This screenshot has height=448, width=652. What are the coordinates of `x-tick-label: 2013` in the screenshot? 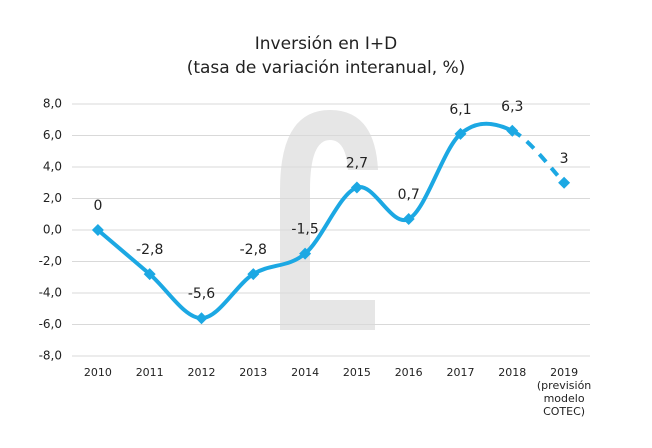 It's located at (253, 372).